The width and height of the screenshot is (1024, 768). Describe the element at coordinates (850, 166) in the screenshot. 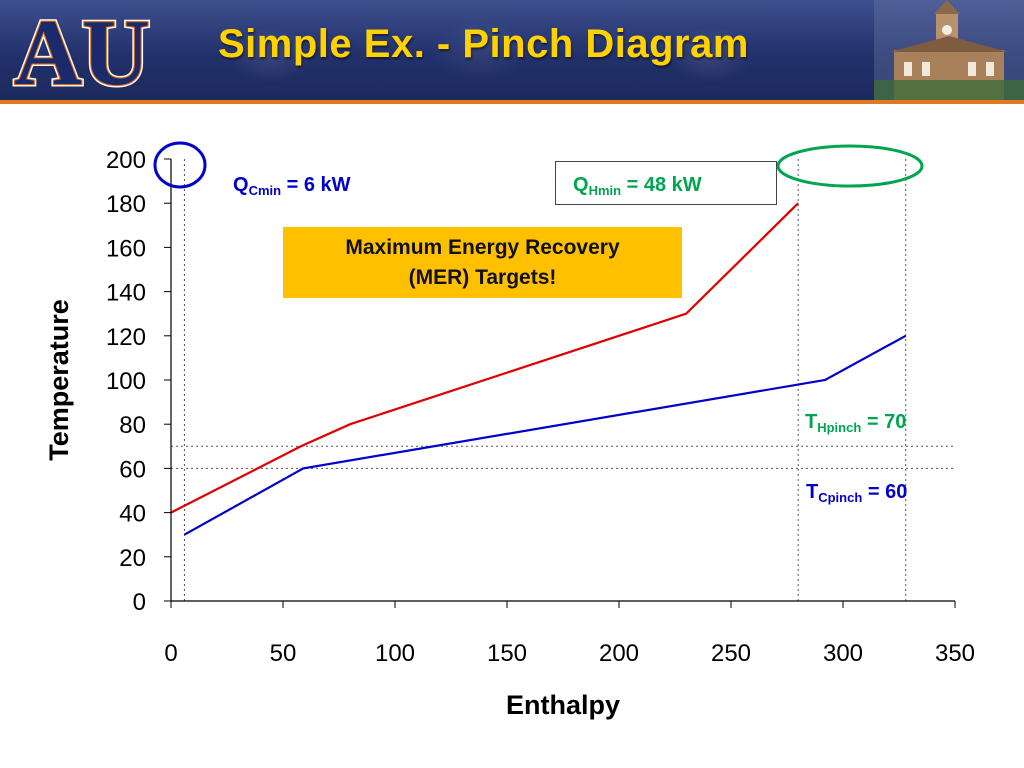

I see `green-highlight-ellipse` at that location.